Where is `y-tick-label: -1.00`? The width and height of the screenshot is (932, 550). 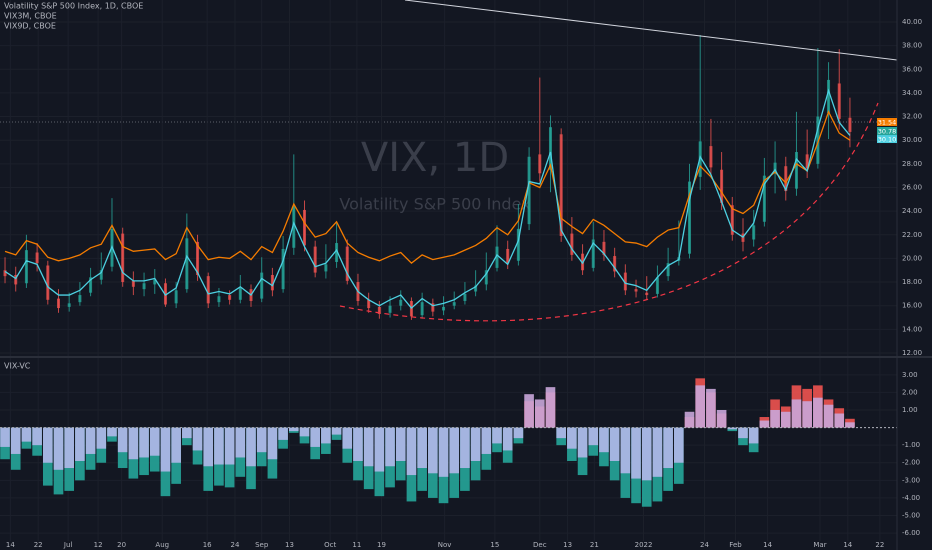 y-tick-label: -1.00 is located at coordinates (911, 445).